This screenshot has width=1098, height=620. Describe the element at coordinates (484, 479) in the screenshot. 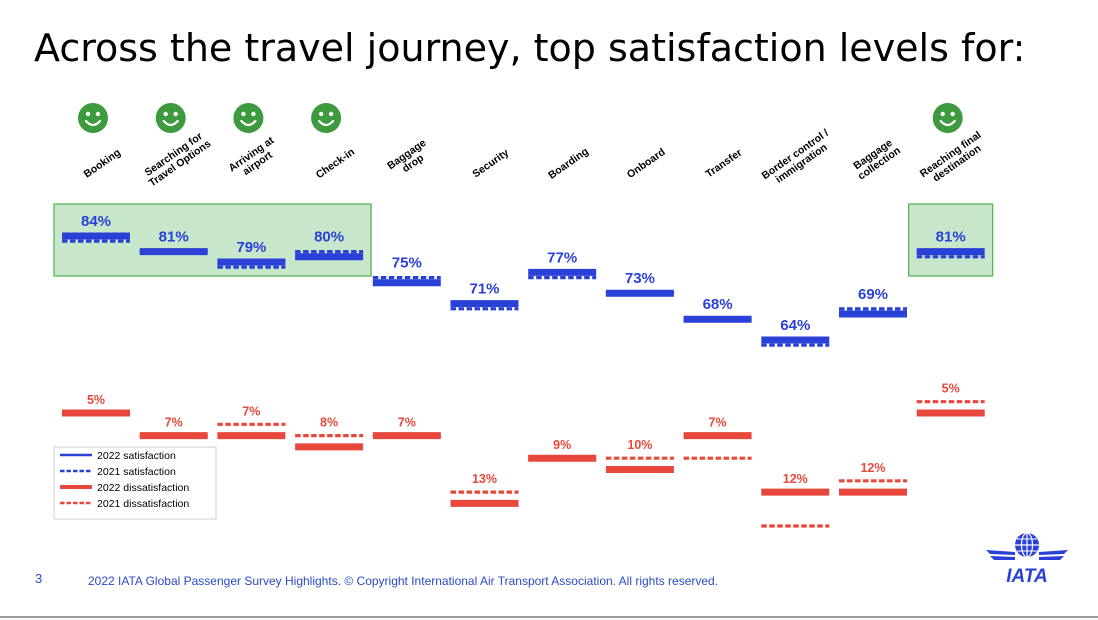

I see `dissatisfaction-data-label: 13%` at that location.